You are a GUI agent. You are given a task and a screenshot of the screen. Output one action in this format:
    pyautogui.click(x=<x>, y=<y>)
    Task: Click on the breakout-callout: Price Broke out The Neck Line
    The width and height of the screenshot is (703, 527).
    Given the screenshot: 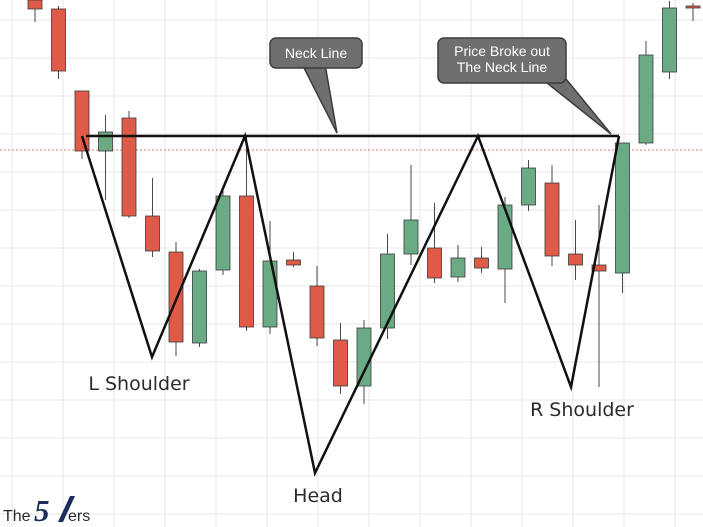 What is the action you would take?
    pyautogui.click(x=524, y=86)
    